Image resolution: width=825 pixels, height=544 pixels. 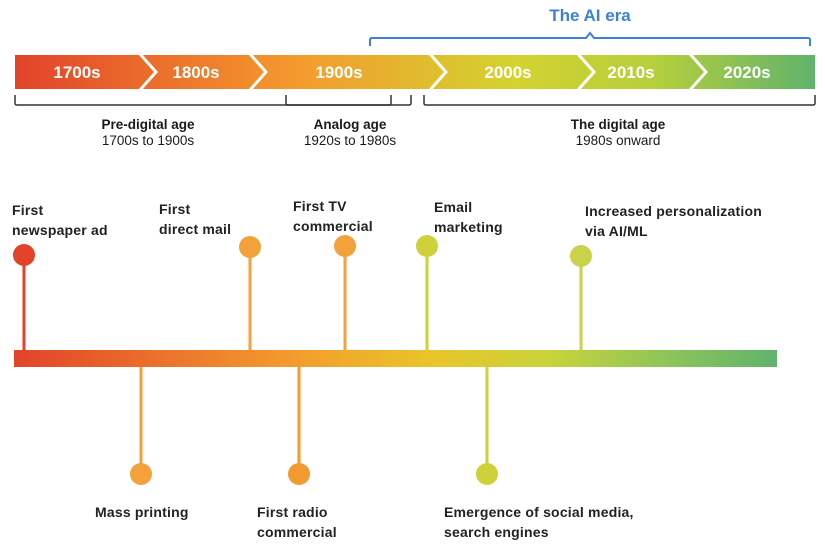 I want to click on era-pre-digital: Pre-digital age 1700s to 1900s, so click(x=148, y=133).